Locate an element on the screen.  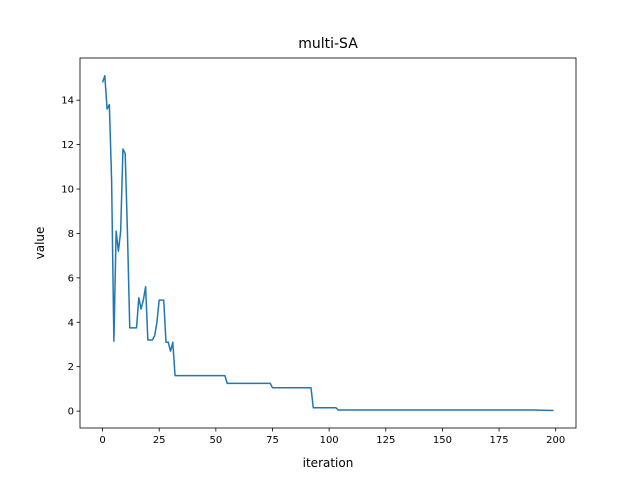
x-tick-label: 150 is located at coordinates (442, 440).